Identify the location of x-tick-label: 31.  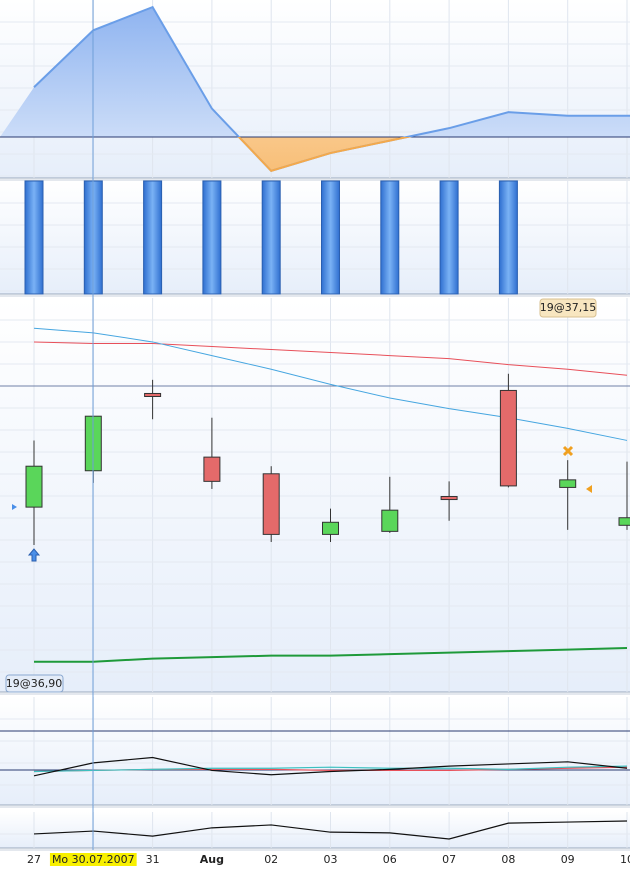
(153, 859).